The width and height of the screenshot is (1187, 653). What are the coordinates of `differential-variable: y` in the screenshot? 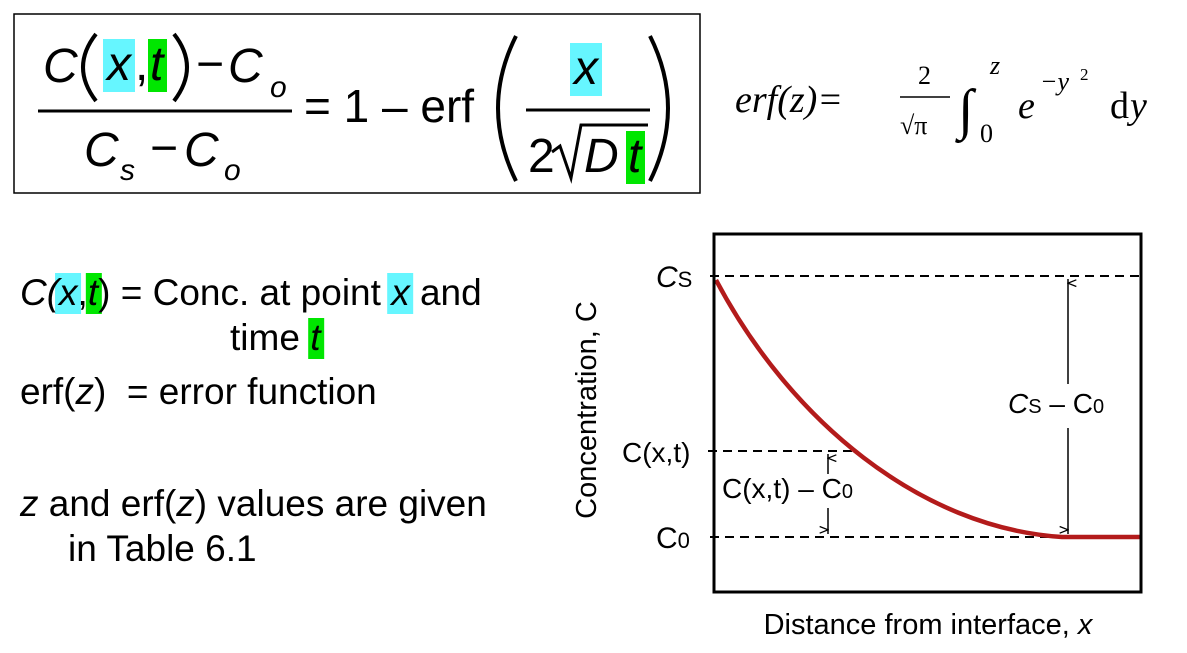 It's located at (1136, 106).